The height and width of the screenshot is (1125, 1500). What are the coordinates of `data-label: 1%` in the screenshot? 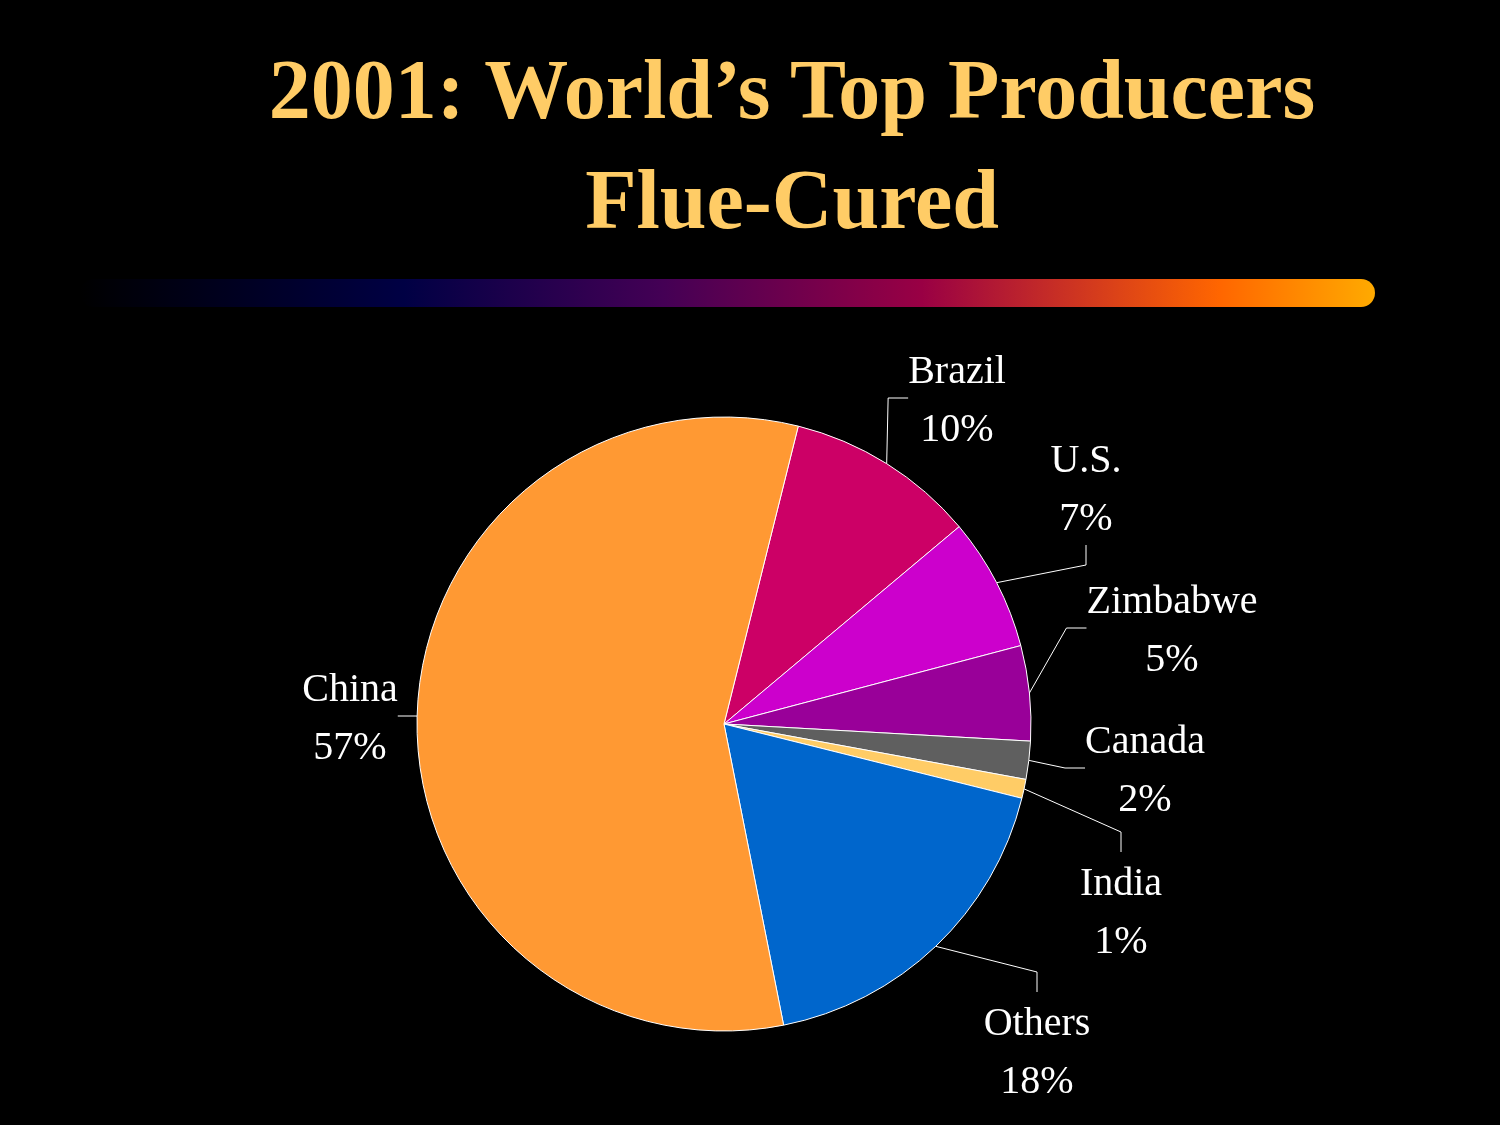 It's located at (1121, 939).